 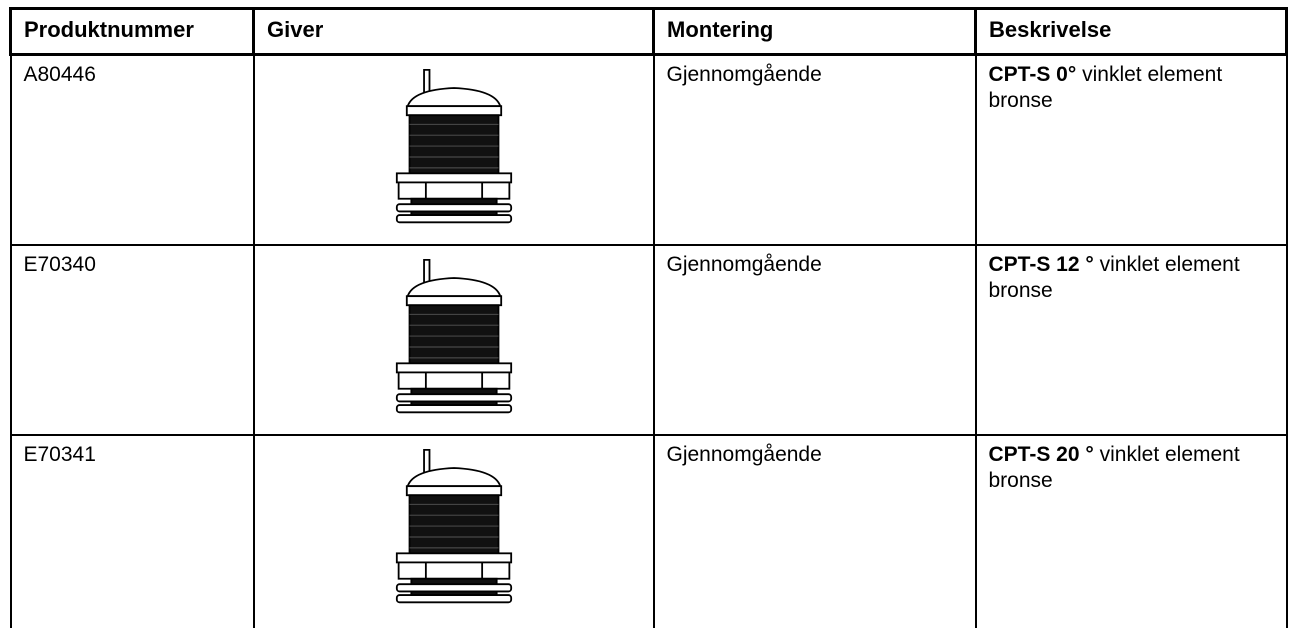 I want to click on description: CPT-S 20 ° vinklet element bronse, so click(x=1131, y=531).